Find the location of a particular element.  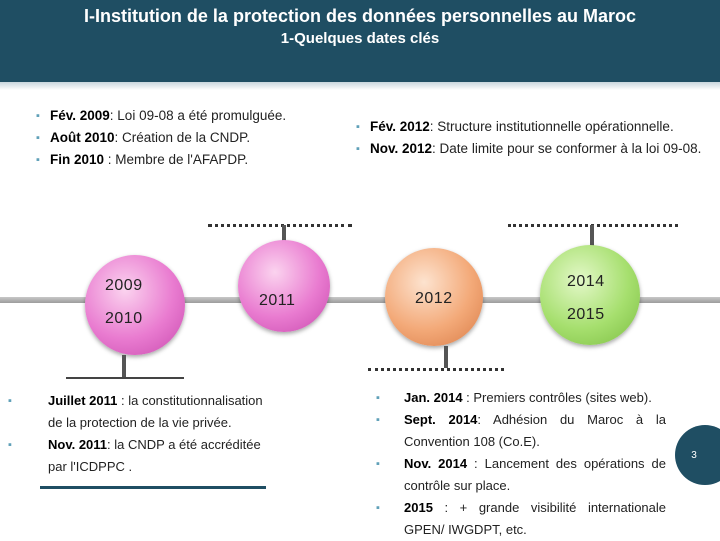

year-label-2015: 2015 is located at coordinates (586, 314).